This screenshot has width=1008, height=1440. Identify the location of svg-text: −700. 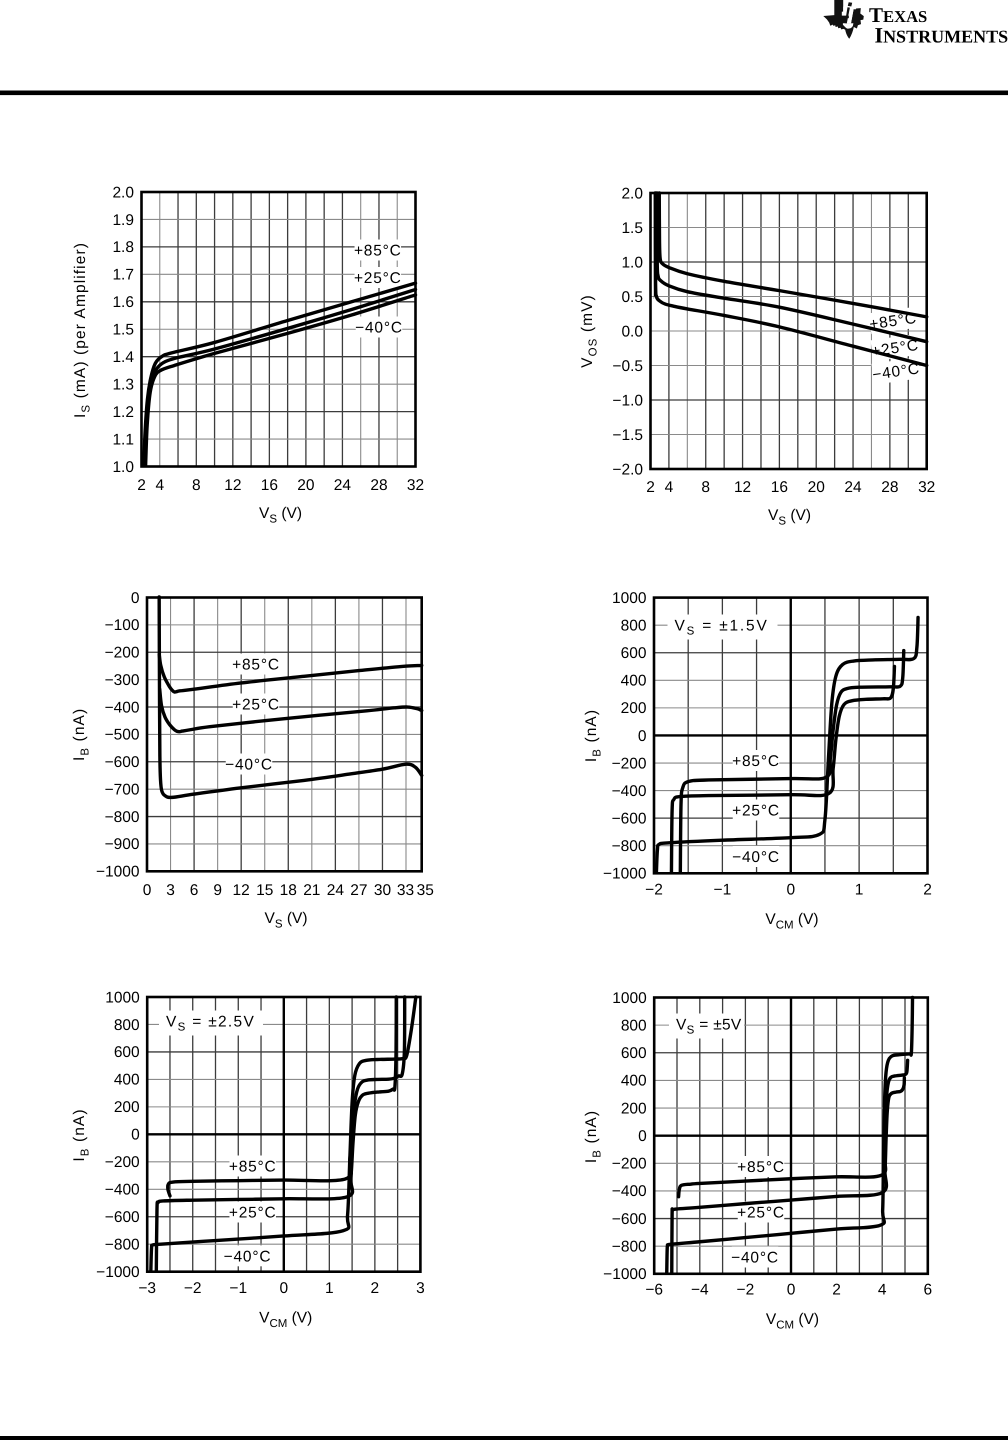
(122, 789).